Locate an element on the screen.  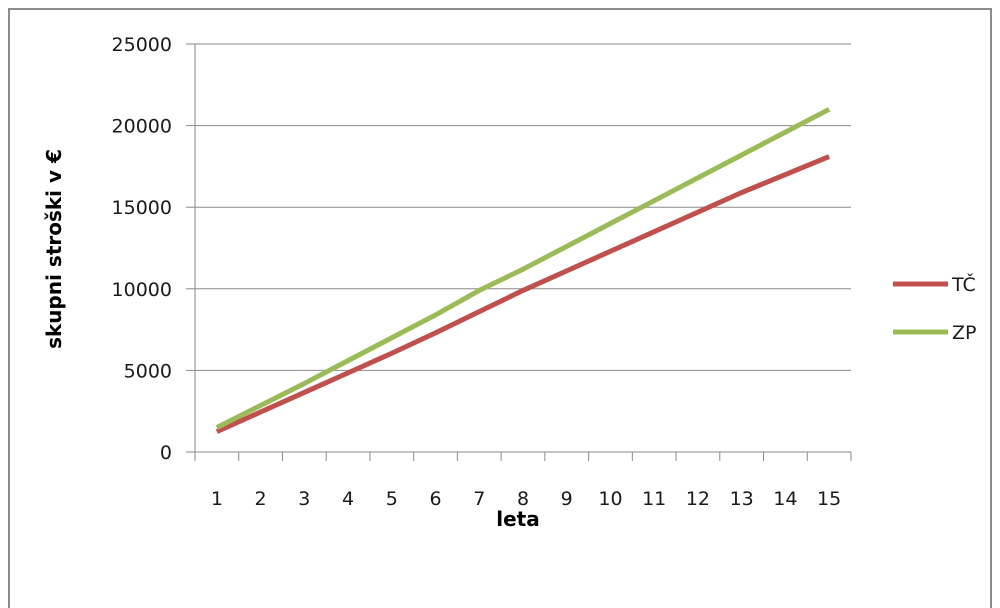
x-tick-labels: 1 2 3 4 5 6 7 8 9 10 11 12 13 14 15 is located at coordinates (526, 499).